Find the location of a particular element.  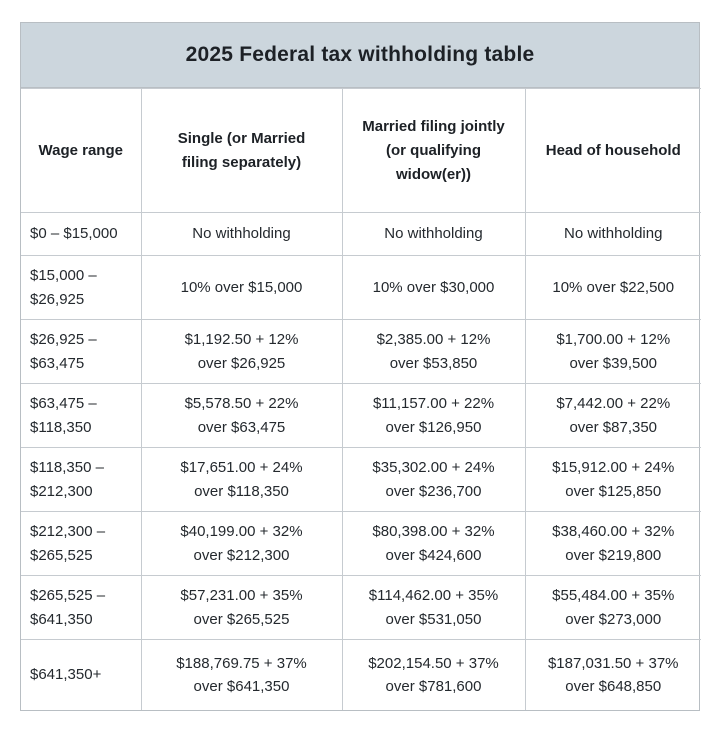

wage-range-cell: $212,300 – $265,525 is located at coordinates (81, 543).